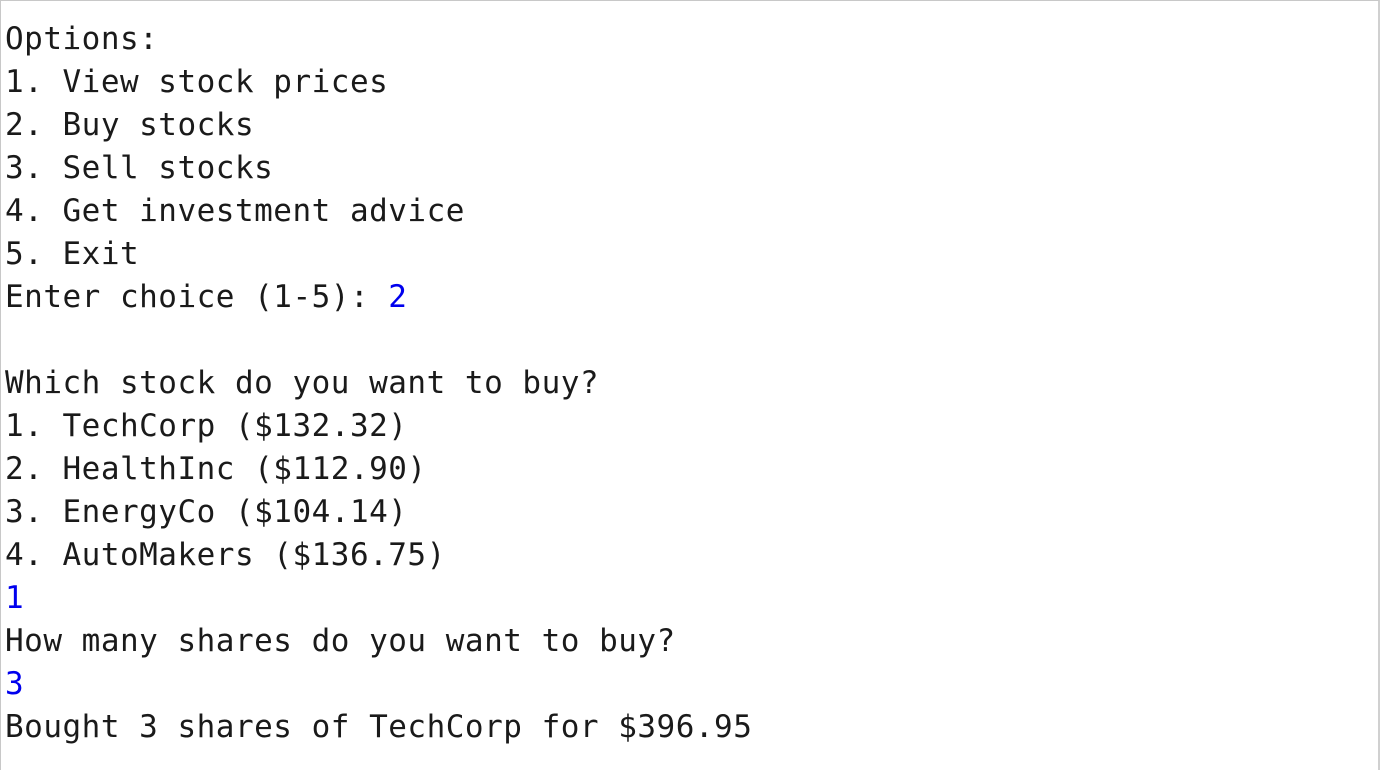  What do you see at coordinates (72, 254) in the screenshot?
I see `menu-item-exit: 5. Exit` at bounding box center [72, 254].